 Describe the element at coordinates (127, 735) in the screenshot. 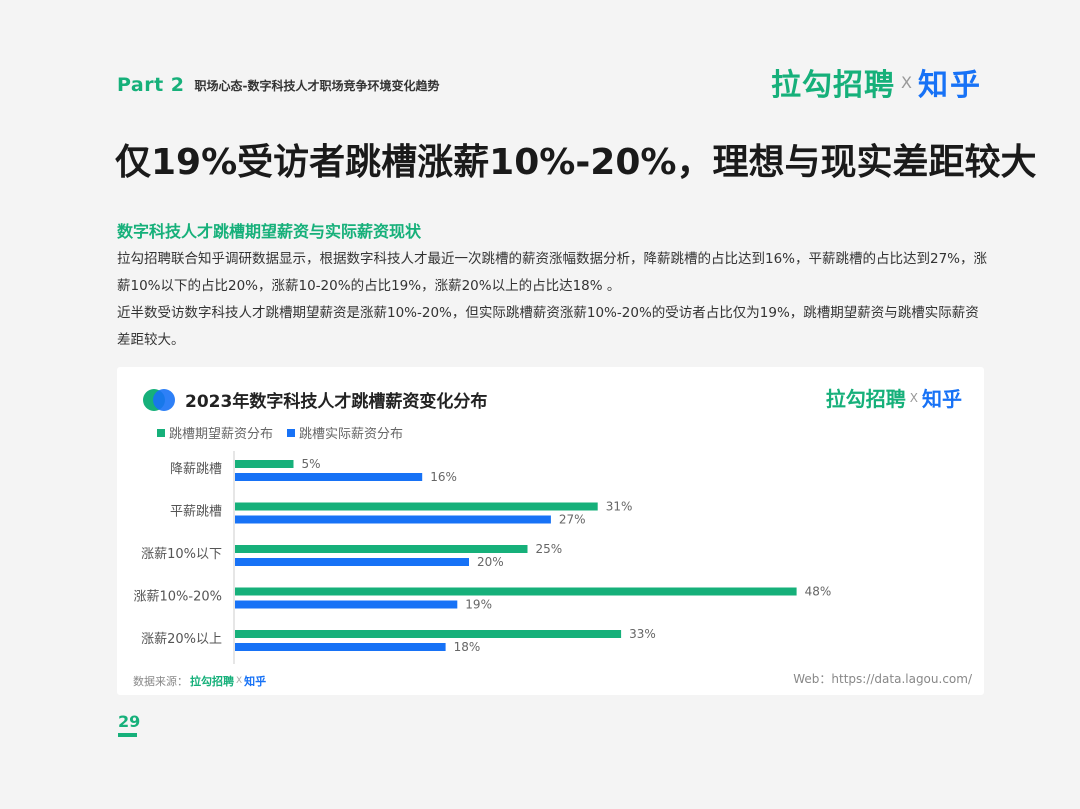

I see `page-number-underline` at that location.